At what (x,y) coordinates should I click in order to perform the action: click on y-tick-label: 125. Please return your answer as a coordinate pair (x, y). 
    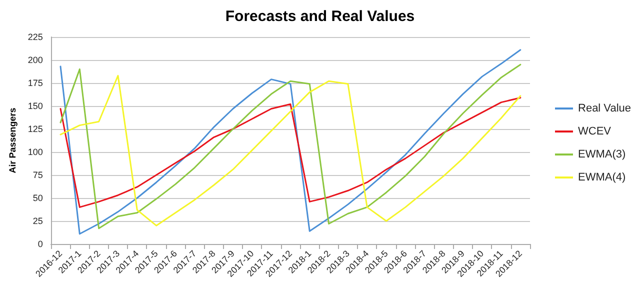
    Looking at the image, I should click on (35, 129).